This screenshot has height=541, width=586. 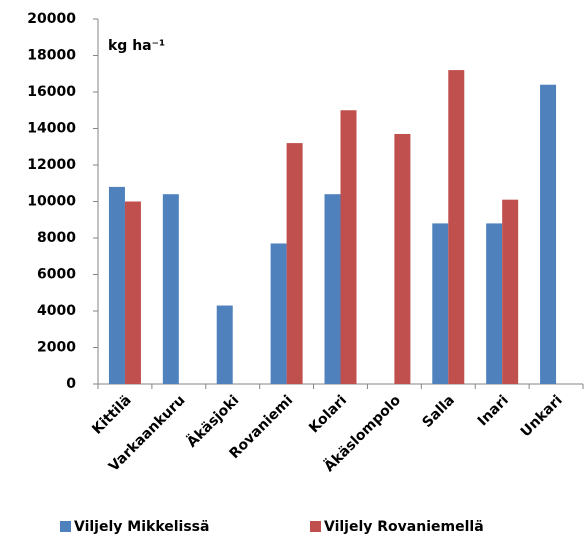 I want to click on legend-label: Viljely Rovaniemellä, so click(x=404, y=527).